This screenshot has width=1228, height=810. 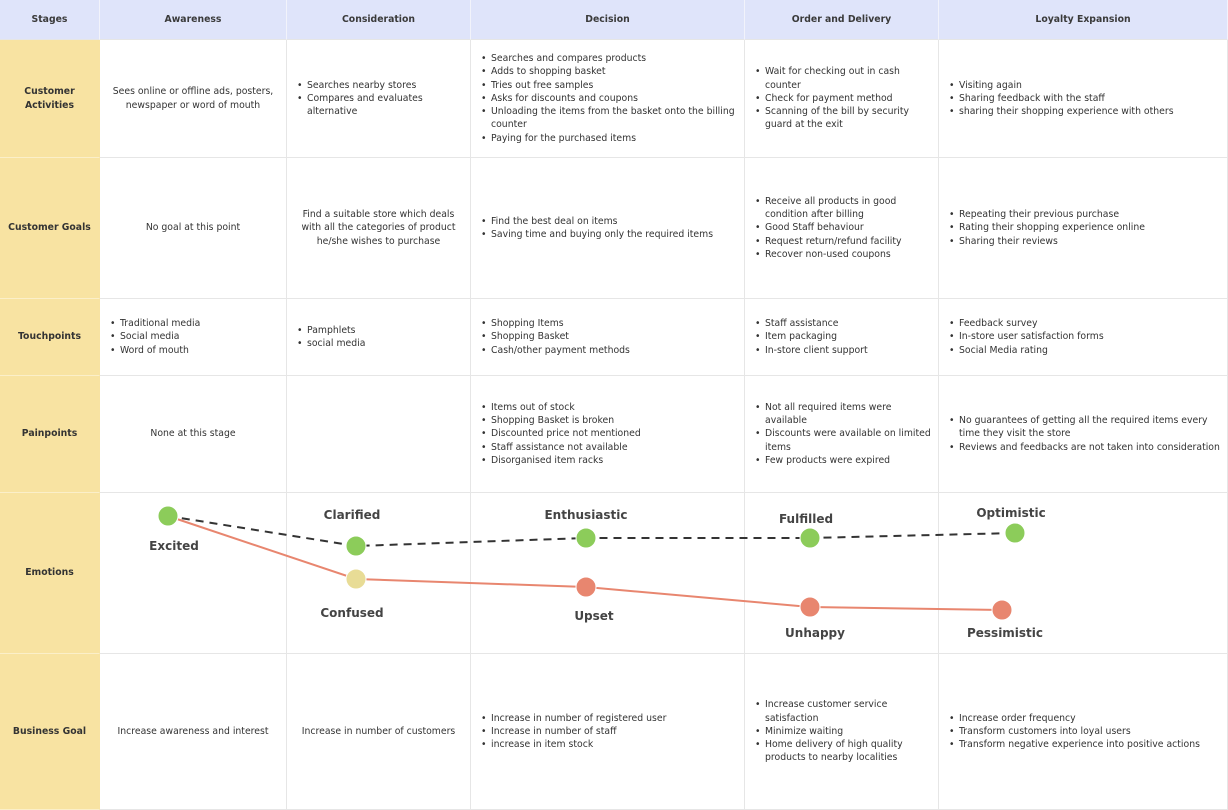 I want to click on column-header-1: Awareness, so click(x=193, y=20).